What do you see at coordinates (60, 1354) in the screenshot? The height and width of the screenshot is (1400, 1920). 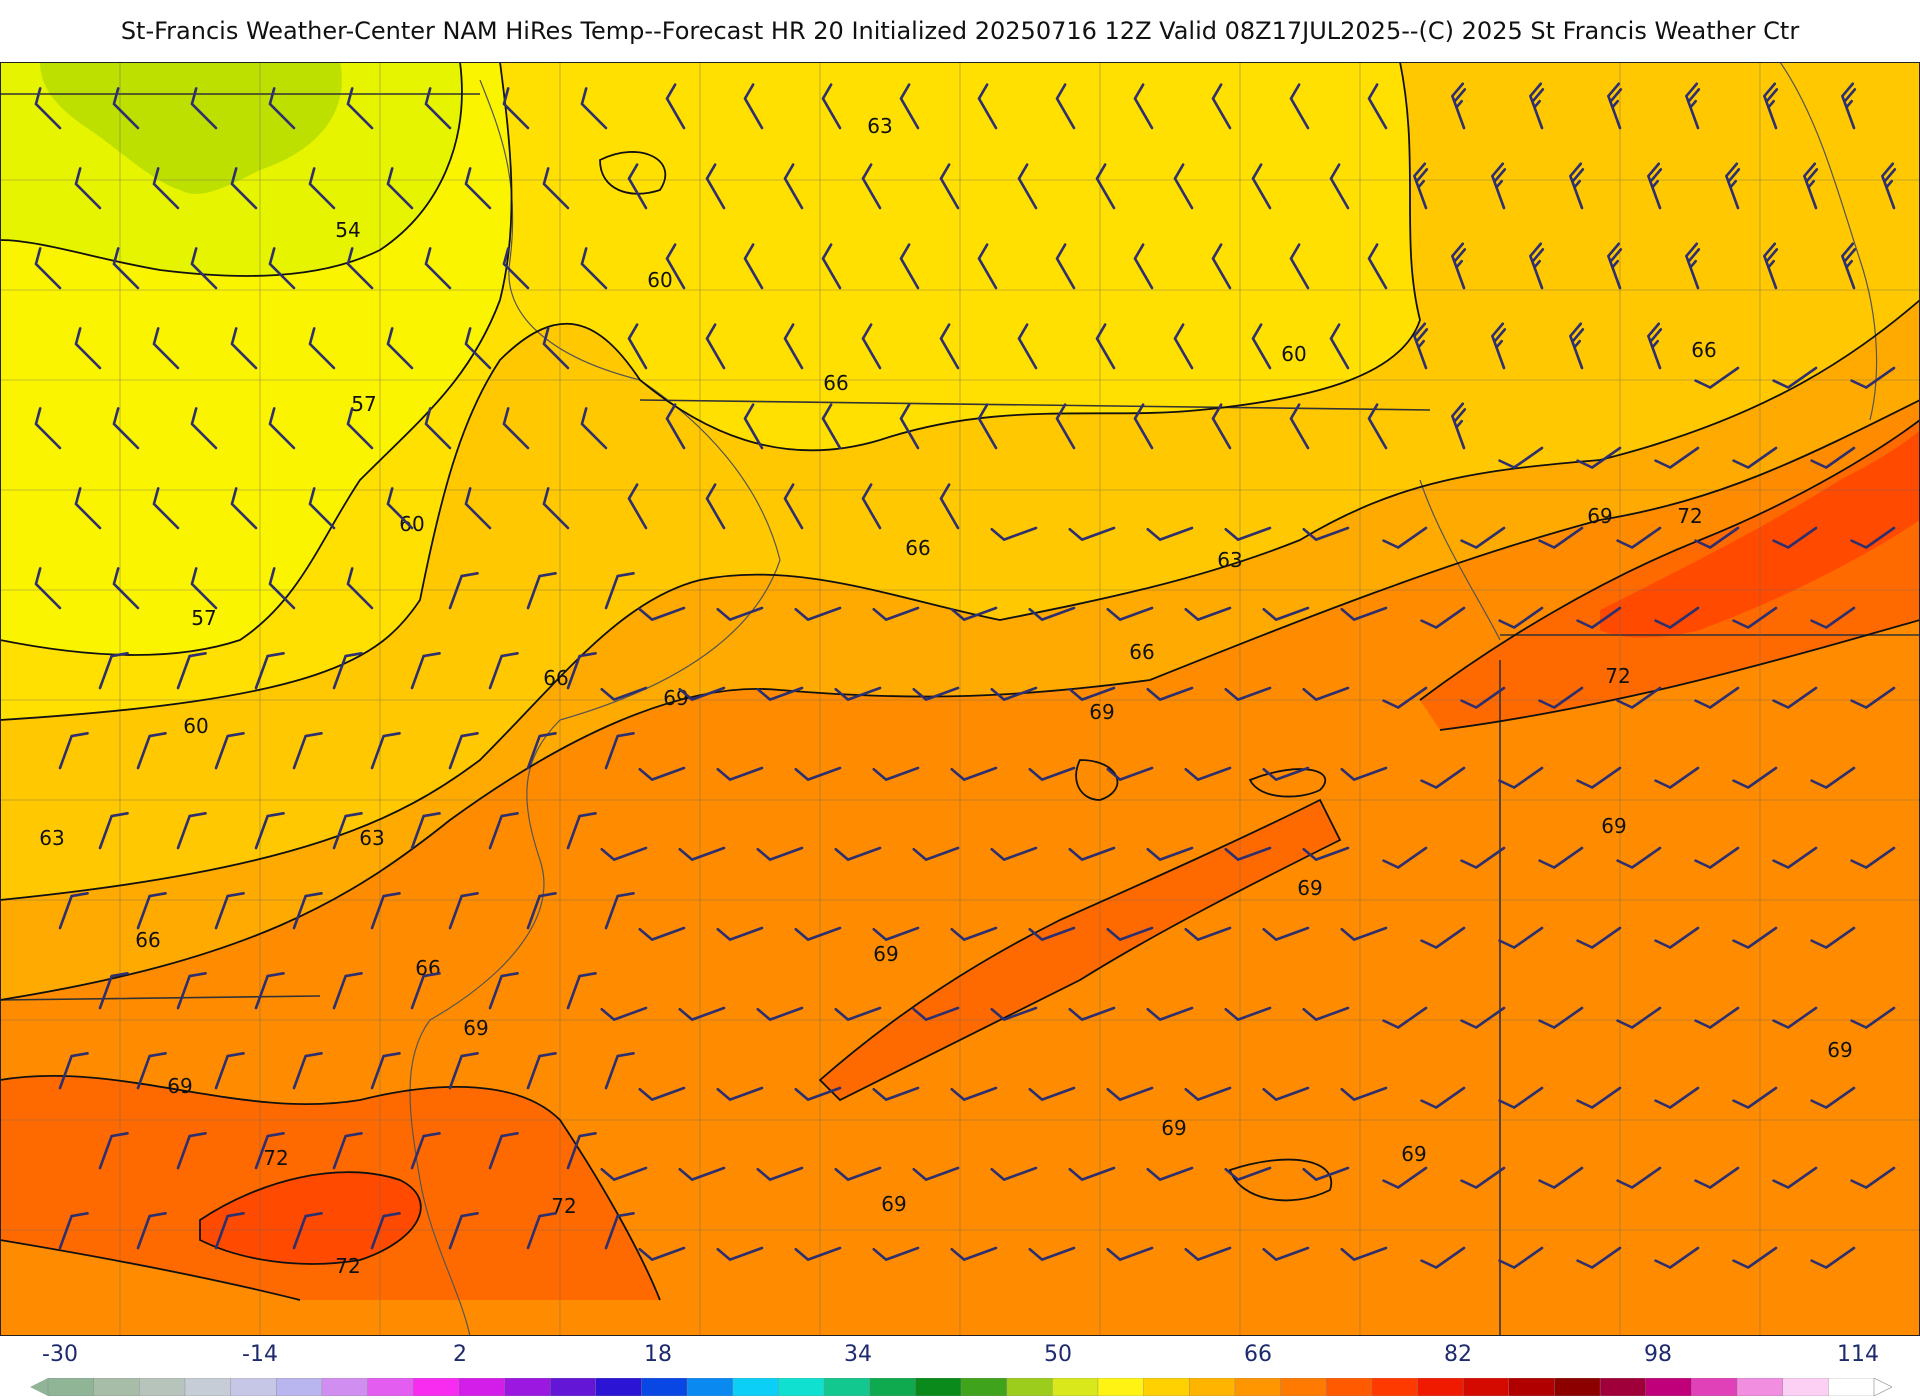 I see `colorbar-tick-label: -30` at bounding box center [60, 1354].